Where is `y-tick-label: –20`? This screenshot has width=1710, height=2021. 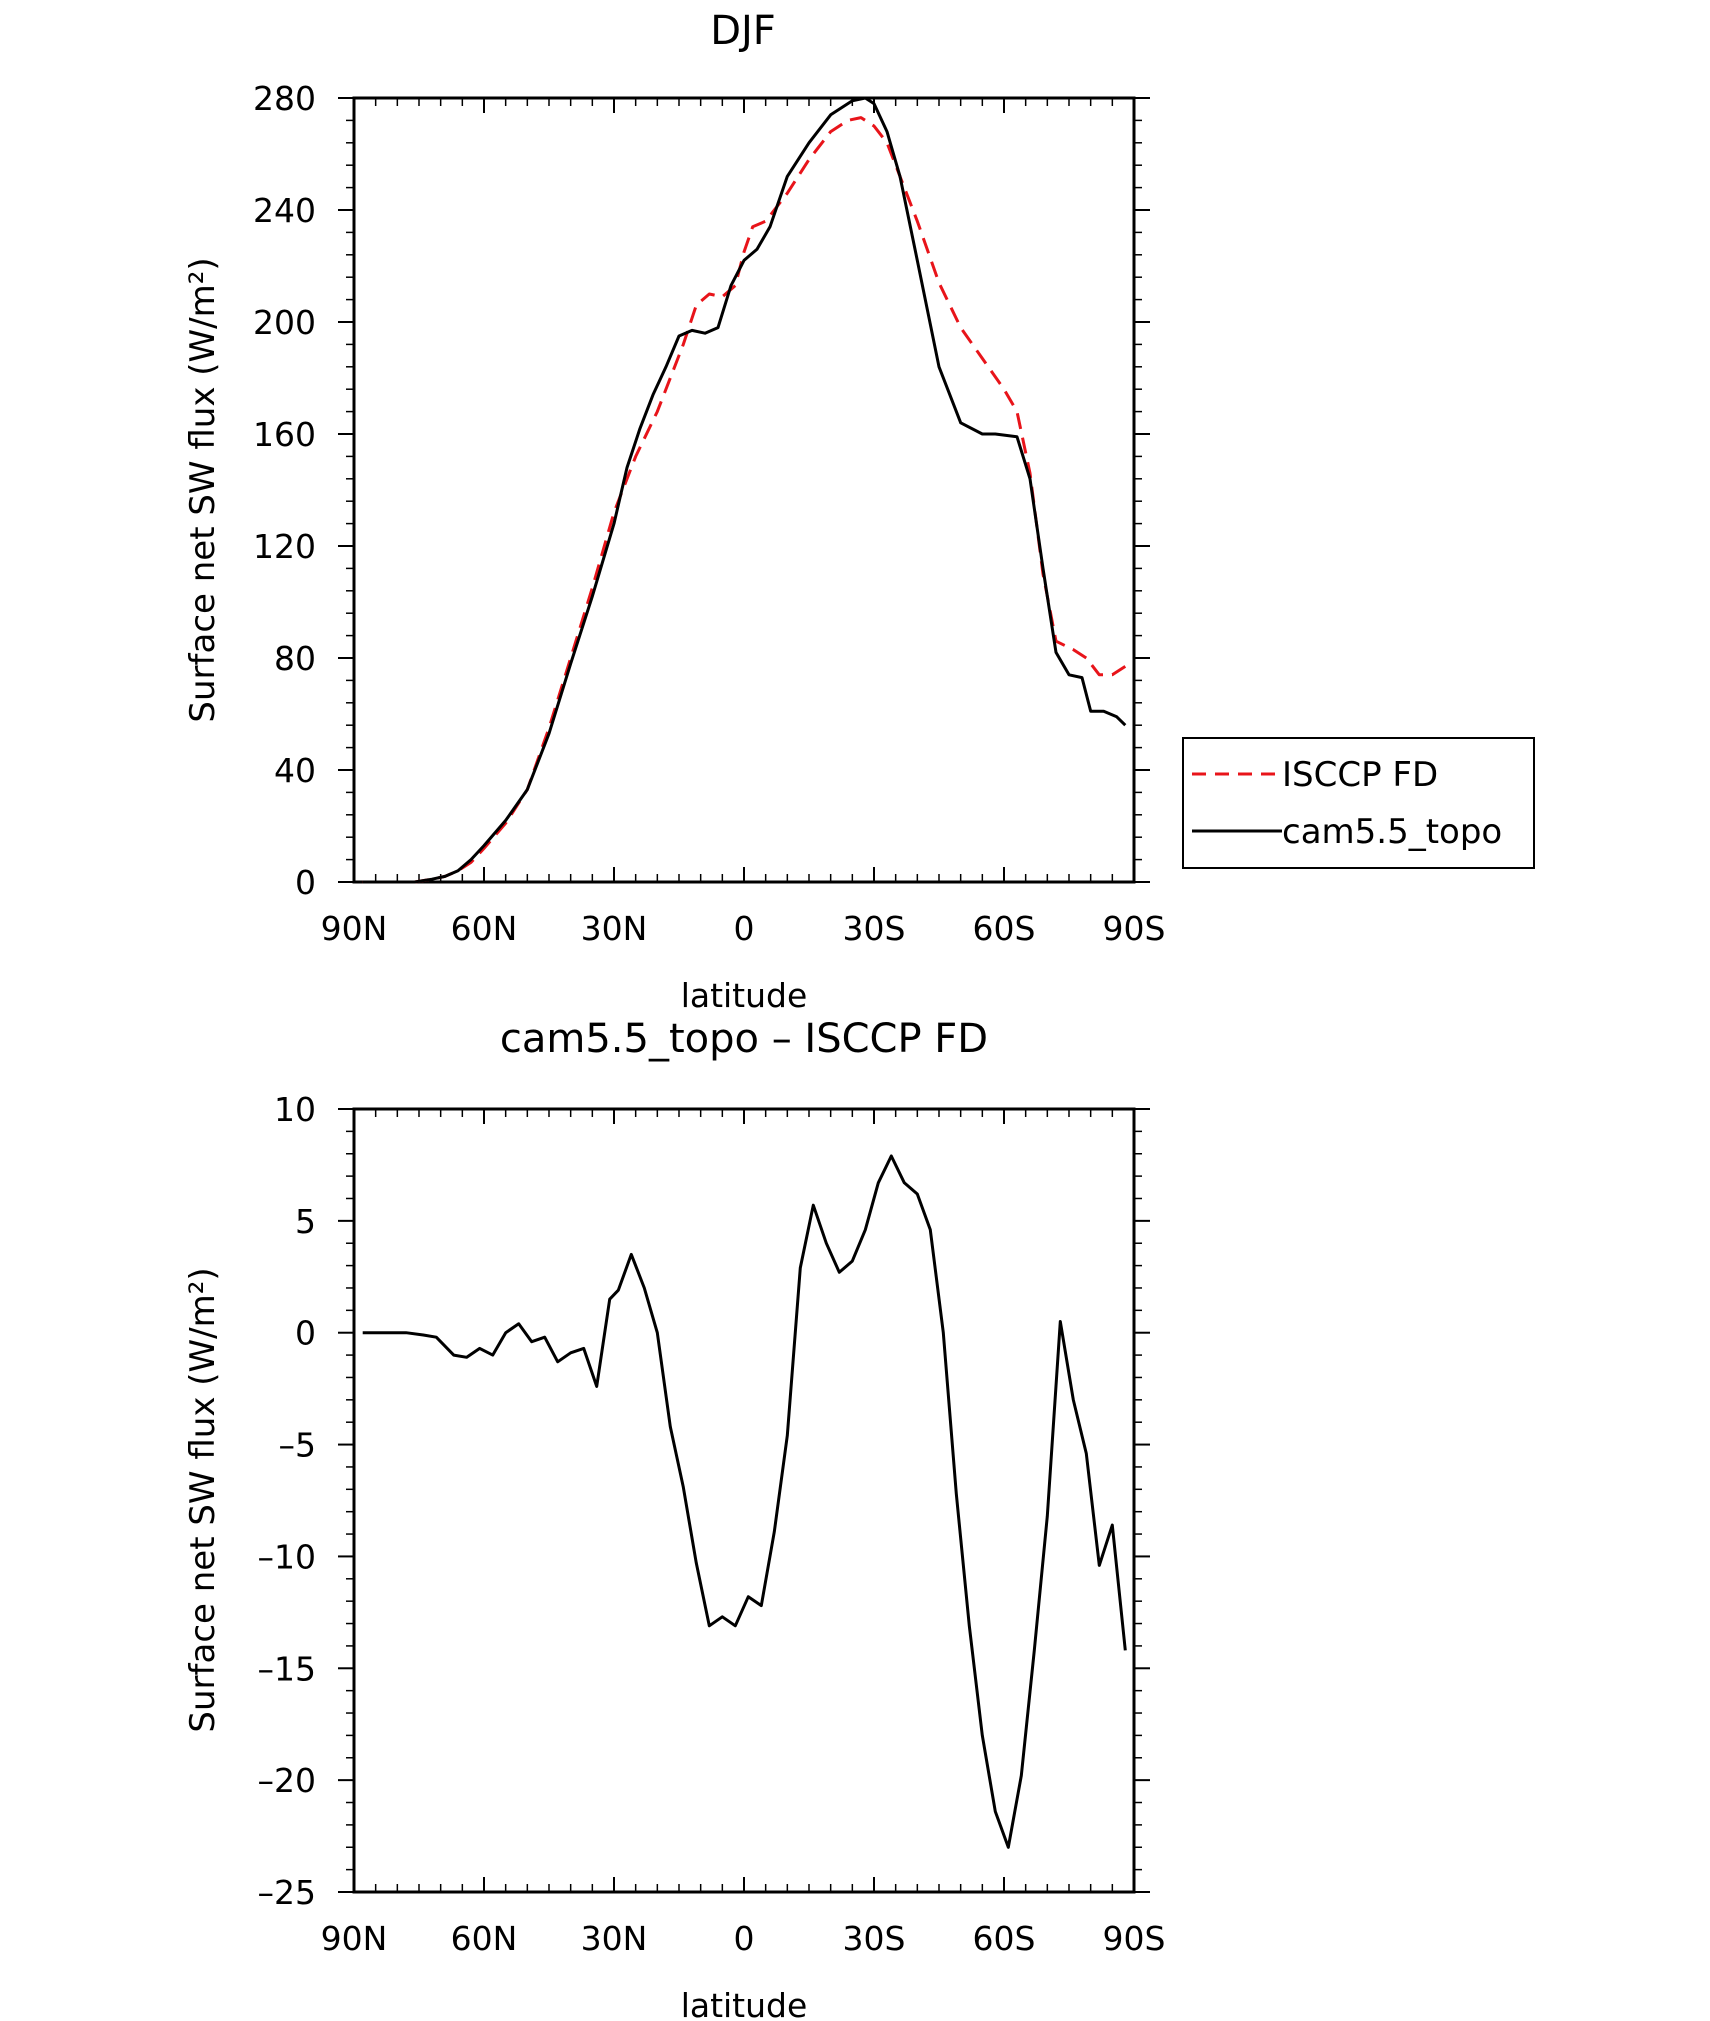
y-tick-label: –20 is located at coordinates (287, 1780).